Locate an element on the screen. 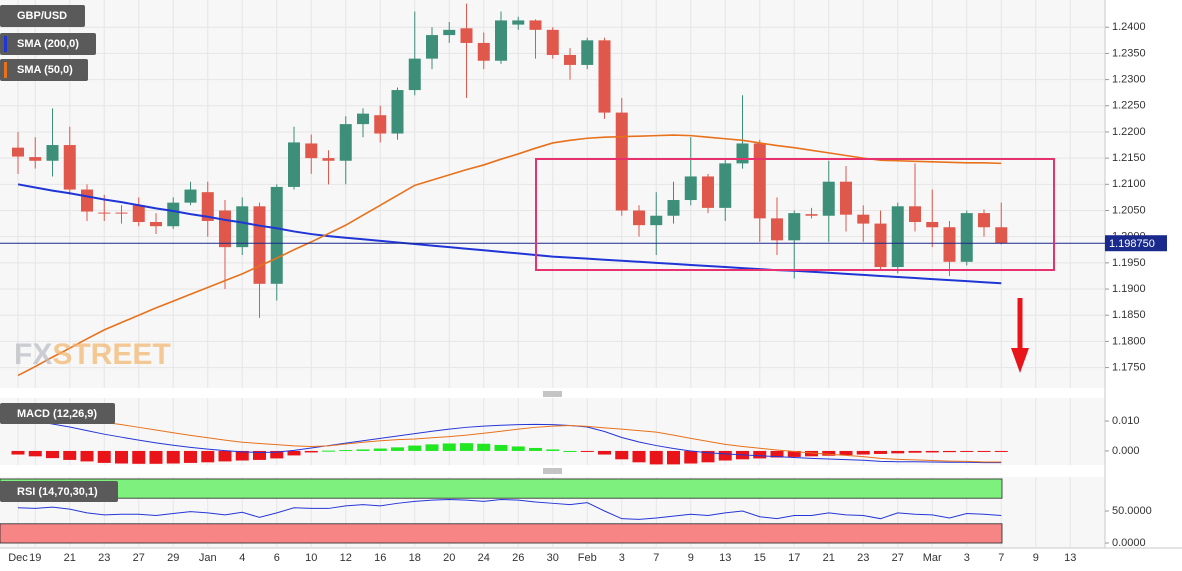 The height and width of the screenshot is (571, 1182). x-tick-label: 9 is located at coordinates (1036, 558).